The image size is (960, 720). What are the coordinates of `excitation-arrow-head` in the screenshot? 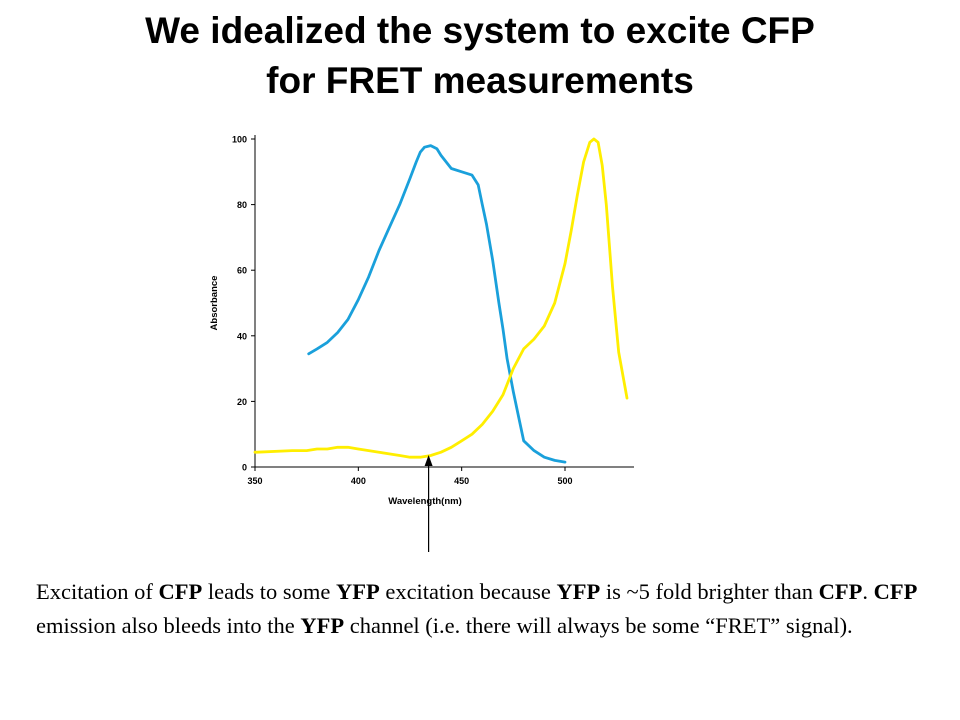 It's located at (428, 460).